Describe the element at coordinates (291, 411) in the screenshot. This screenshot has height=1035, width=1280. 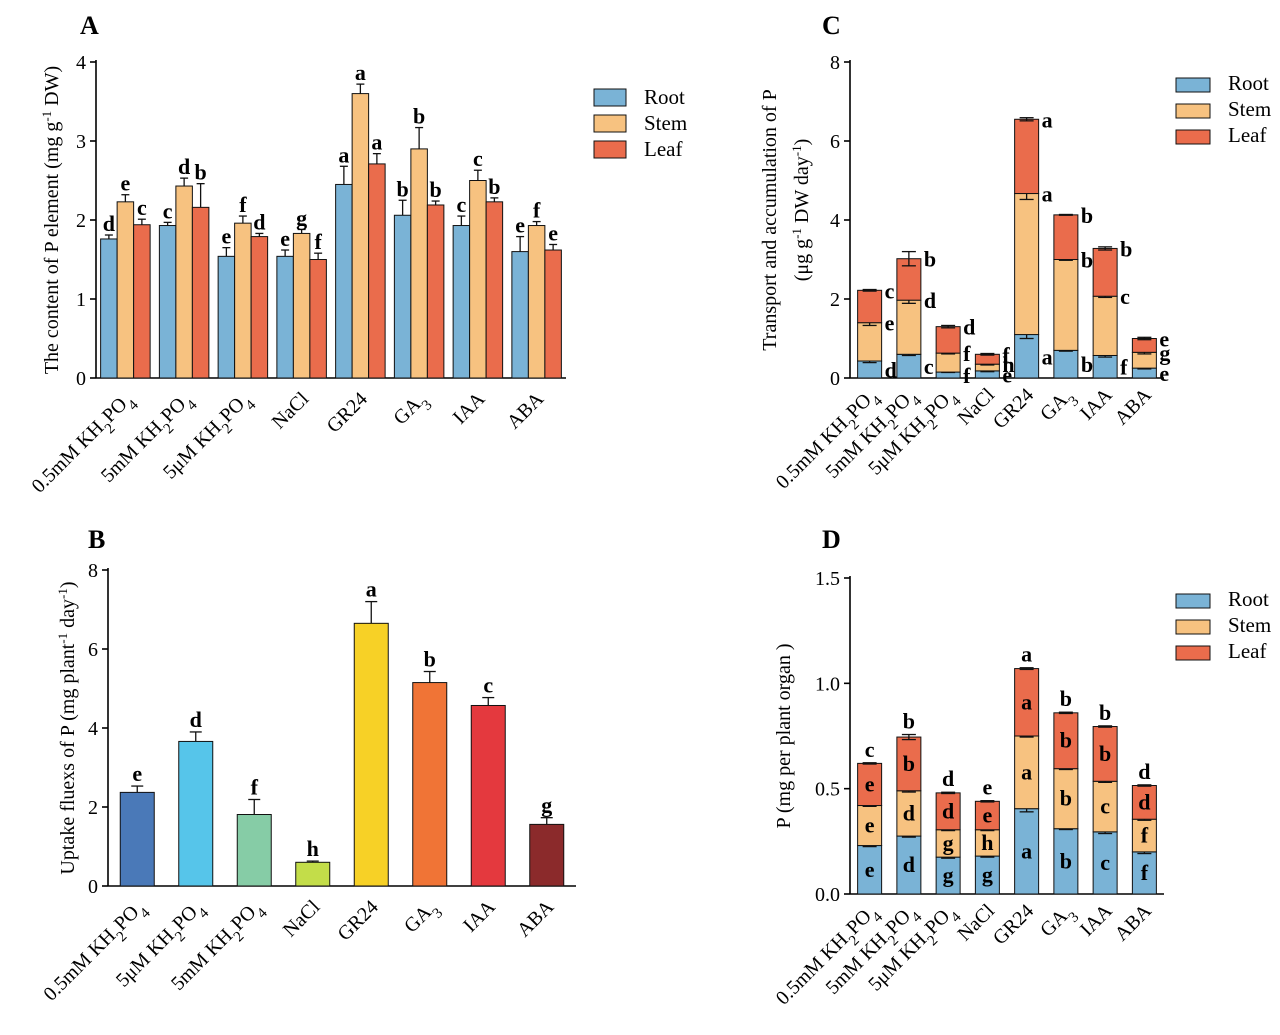
I see `panel-a-x-tick-label: NaCl` at that location.